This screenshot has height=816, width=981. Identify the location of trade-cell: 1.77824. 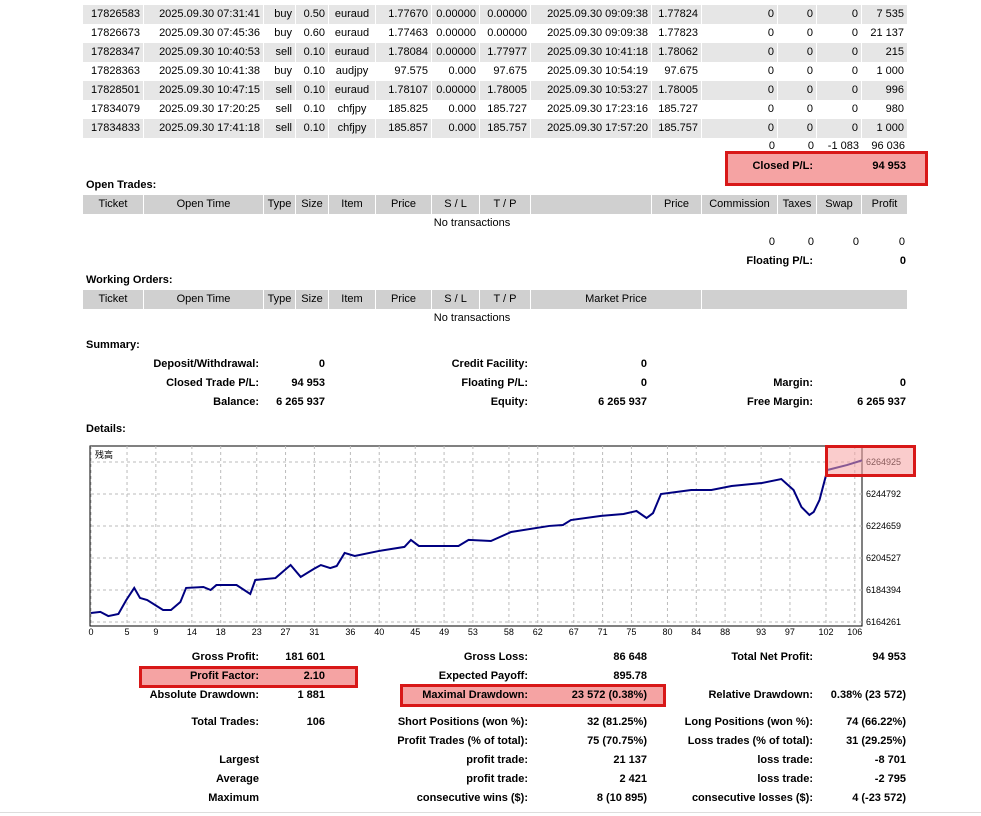
(677, 14).